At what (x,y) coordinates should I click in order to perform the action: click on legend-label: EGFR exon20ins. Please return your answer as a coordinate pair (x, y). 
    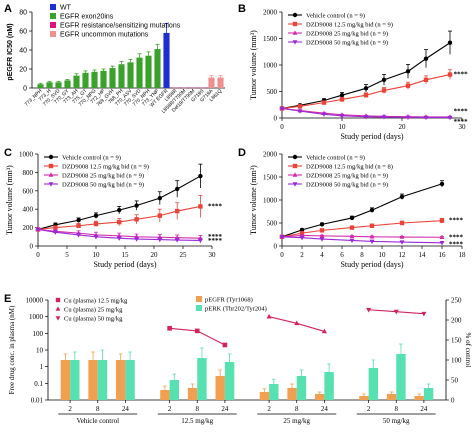
    Looking at the image, I should click on (87, 17).